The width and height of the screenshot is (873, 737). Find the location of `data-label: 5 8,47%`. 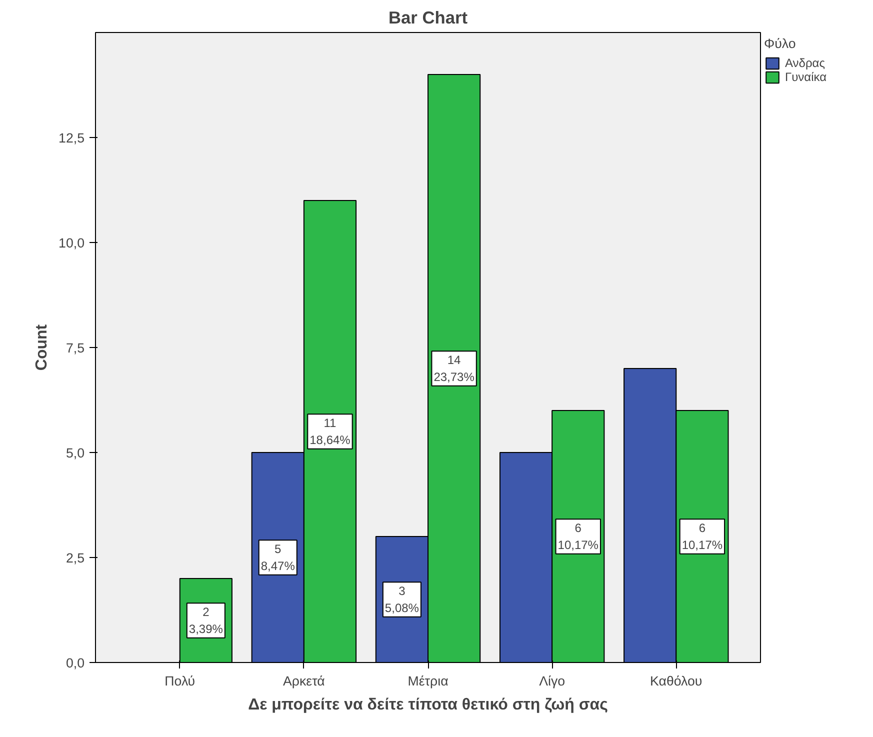

data-label: 5 8,47% is located at coordinates (278, 557).